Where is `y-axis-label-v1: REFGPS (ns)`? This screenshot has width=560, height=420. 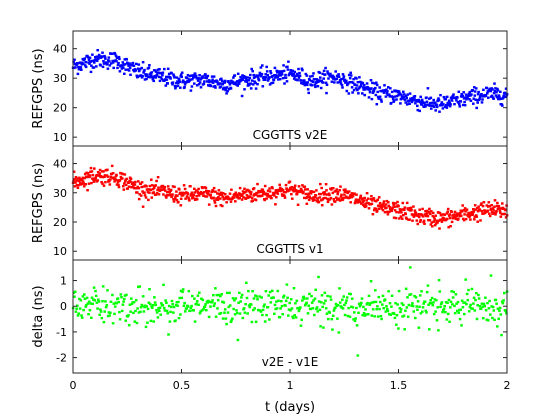
y-axis-label-v1: REFGPS (ns) is located at coordinates (38, 203).